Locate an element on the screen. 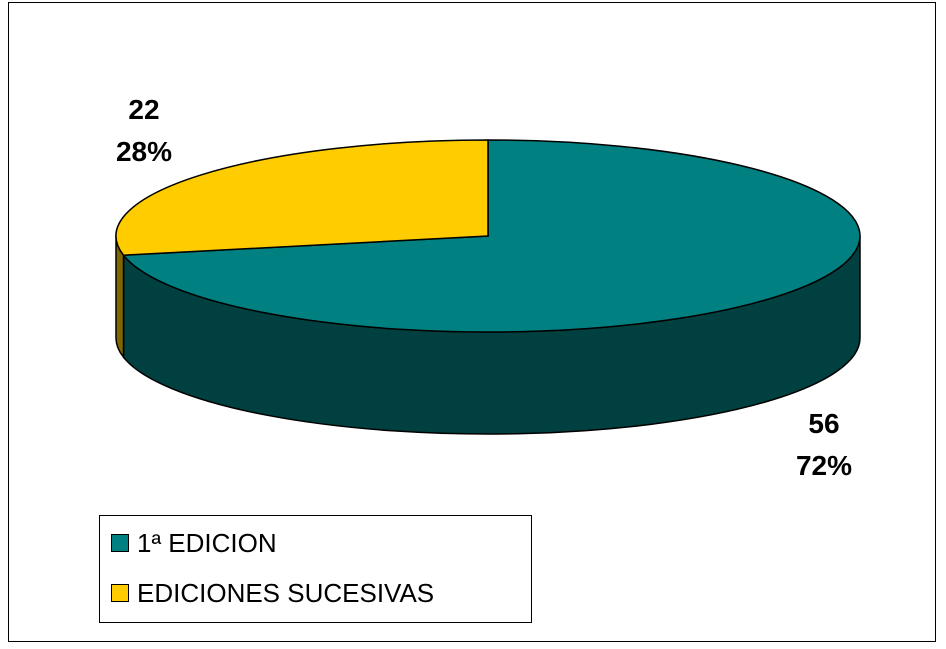 The height and width of the screenshot is (649, 946). data-label-value: 22 is located at coordinates (144, 109).